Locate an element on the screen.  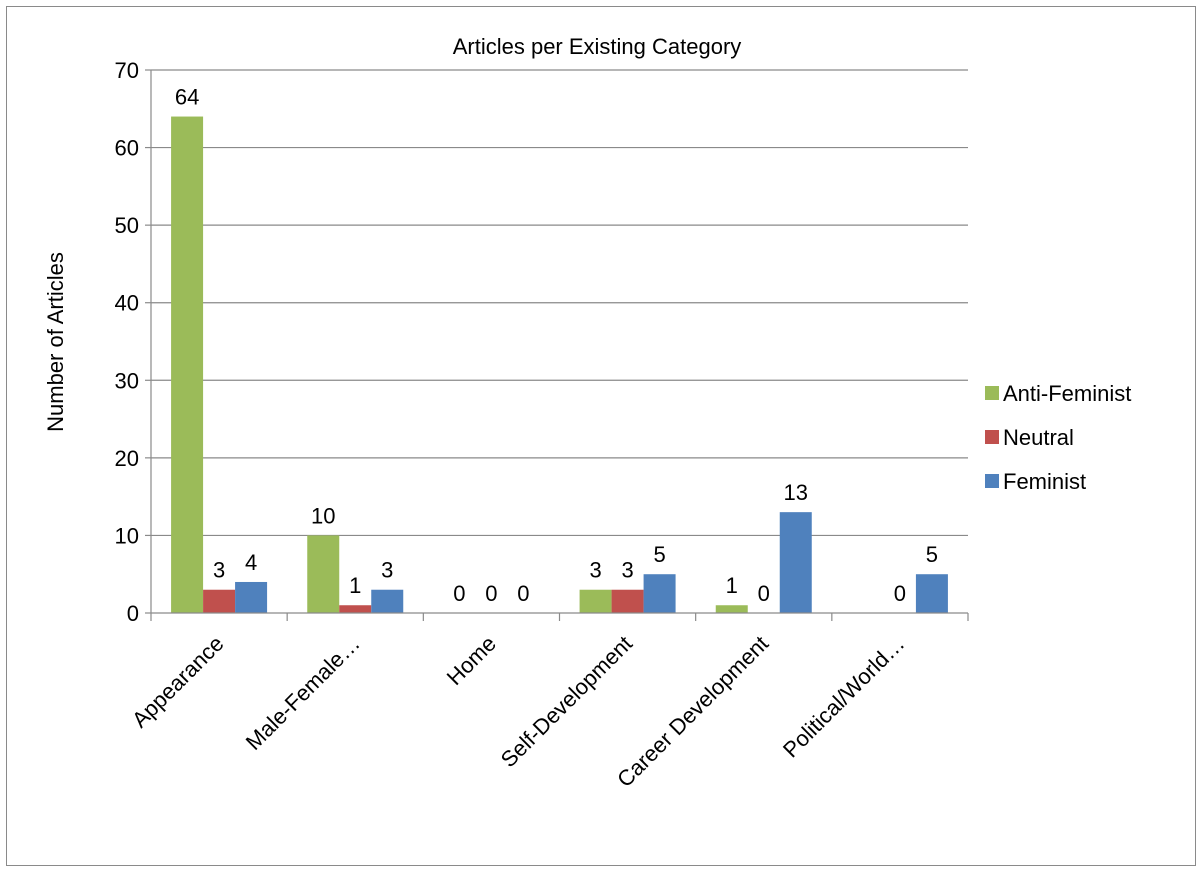
data-label: 4 is located at coordinates (251, 562).